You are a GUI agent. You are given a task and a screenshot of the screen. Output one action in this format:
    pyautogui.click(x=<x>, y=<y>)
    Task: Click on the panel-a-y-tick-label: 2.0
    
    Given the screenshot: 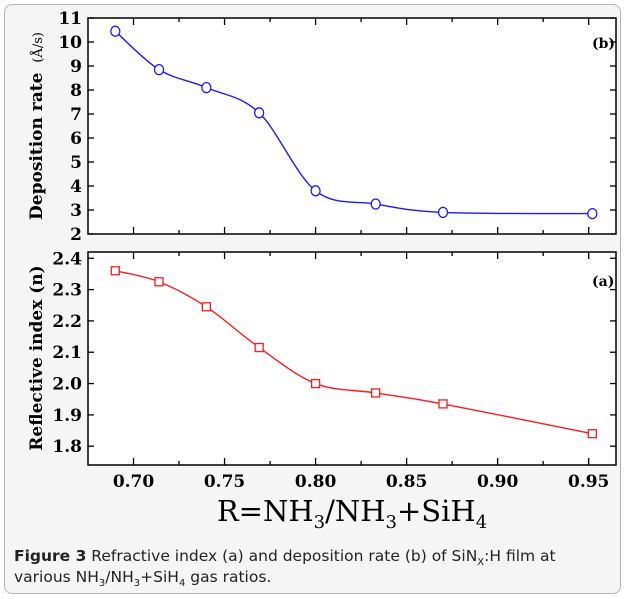 What is the action you would take?
    pyautogui.click(x=67, y=385)
    